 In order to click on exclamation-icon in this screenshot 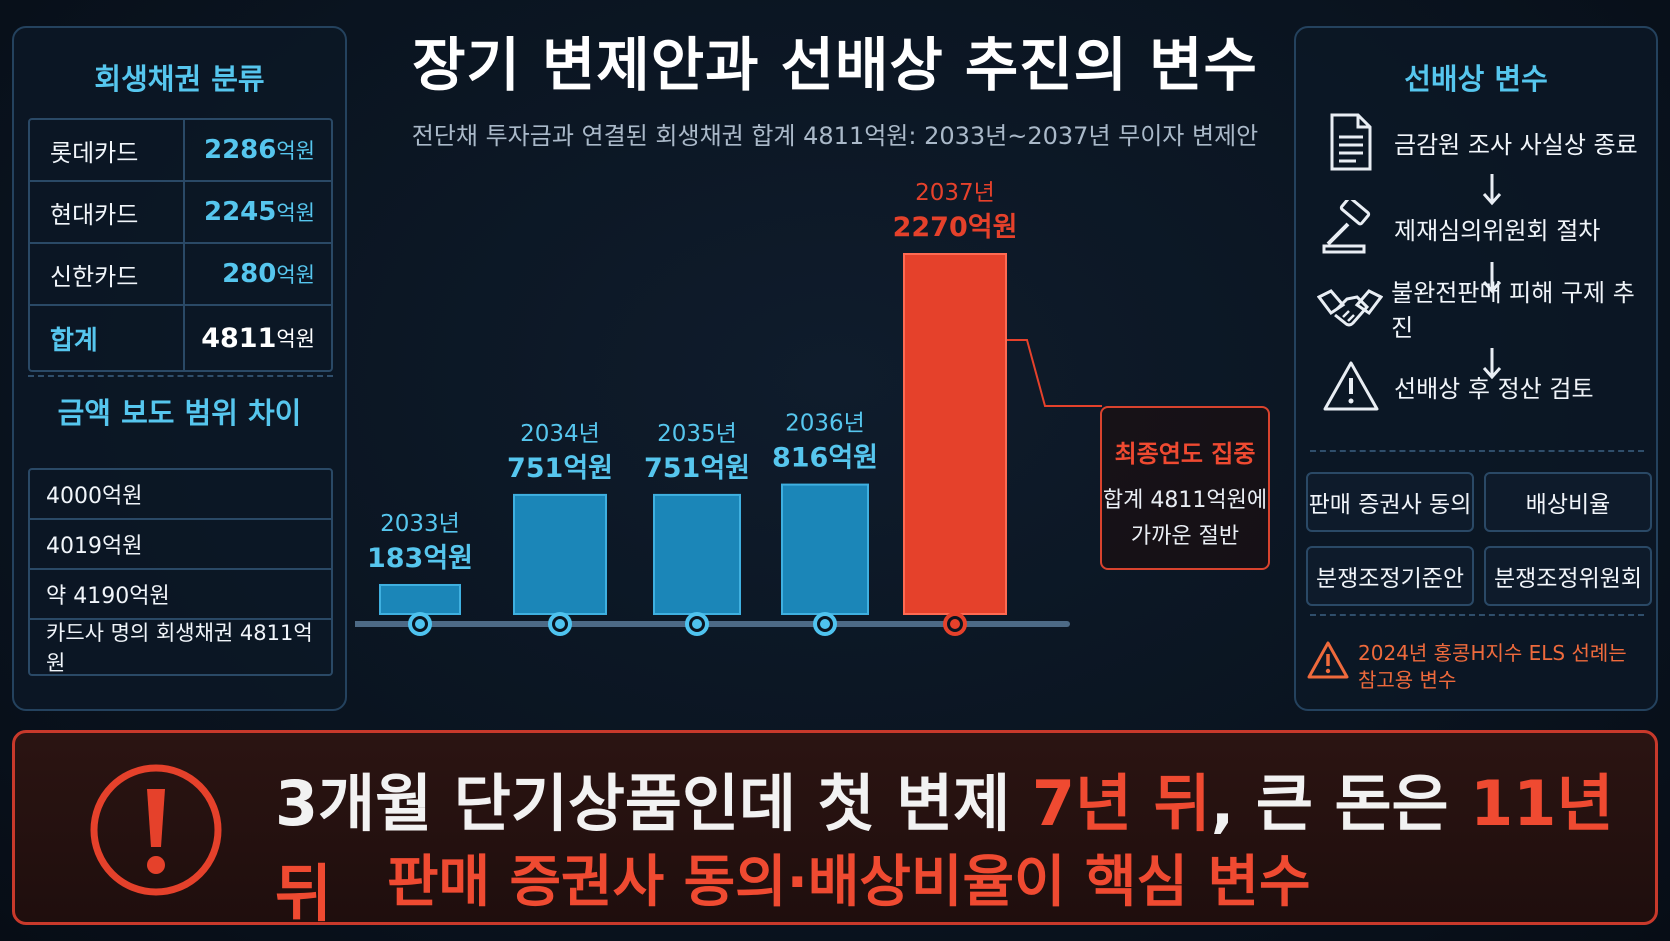, I will do `click(156, 830)`.